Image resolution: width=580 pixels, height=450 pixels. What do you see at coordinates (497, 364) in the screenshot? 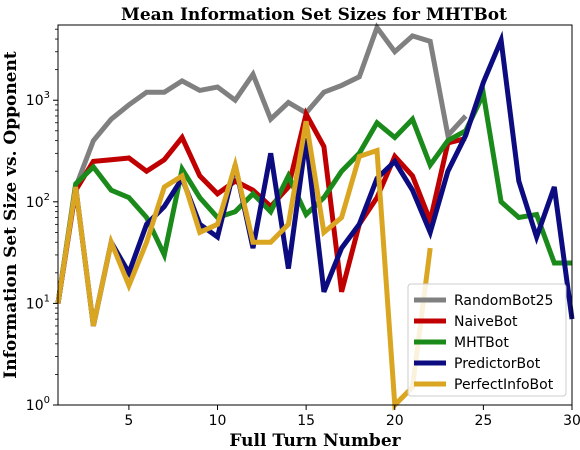
I see `legend-label-predictorbot: PredictorBot` at bounding box center [497, 364].